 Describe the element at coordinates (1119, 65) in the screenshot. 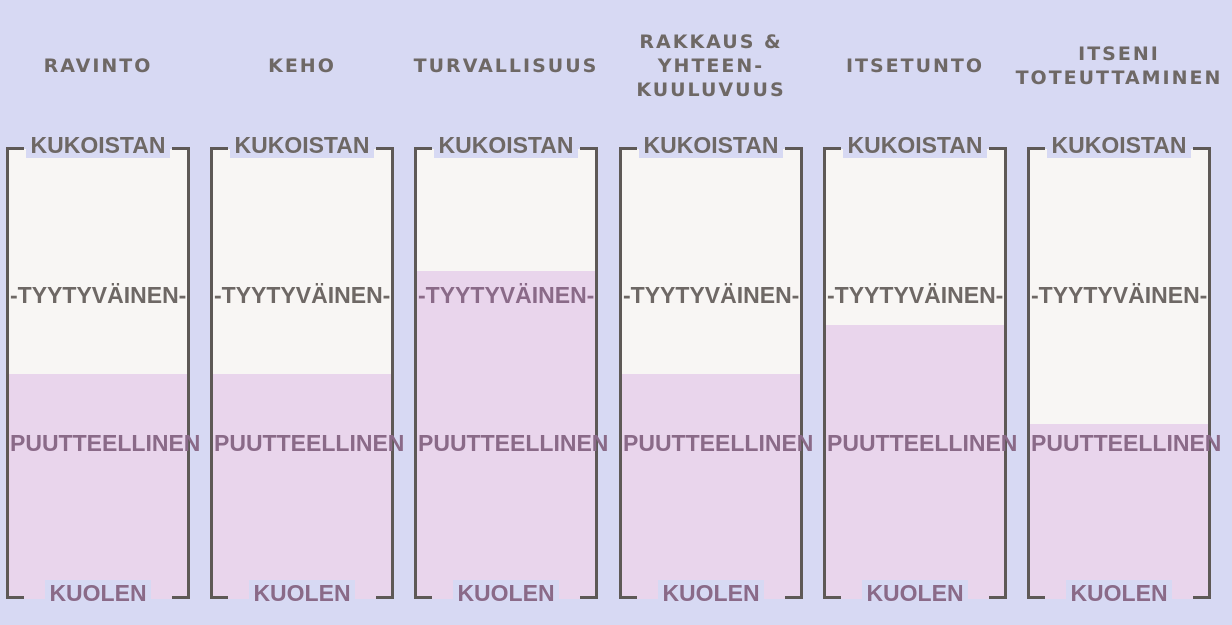

I see `category-title: ITSENI TOTEUTTAMINEN` at that location.